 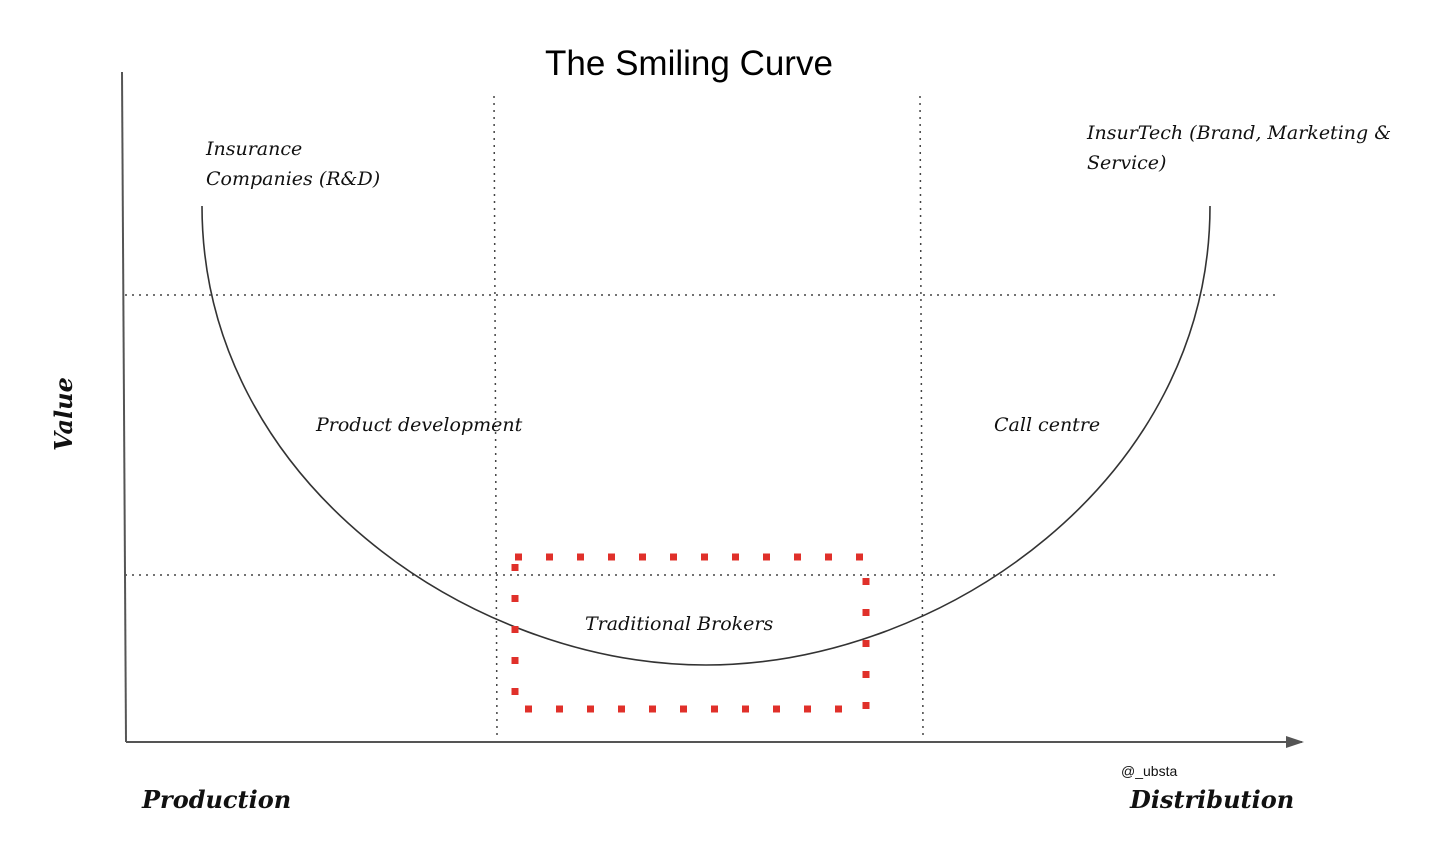 What do you see at coordinates (495, 415) in the screenshot?
I see `grid-vertical-left` at bounding box center [495, 415].